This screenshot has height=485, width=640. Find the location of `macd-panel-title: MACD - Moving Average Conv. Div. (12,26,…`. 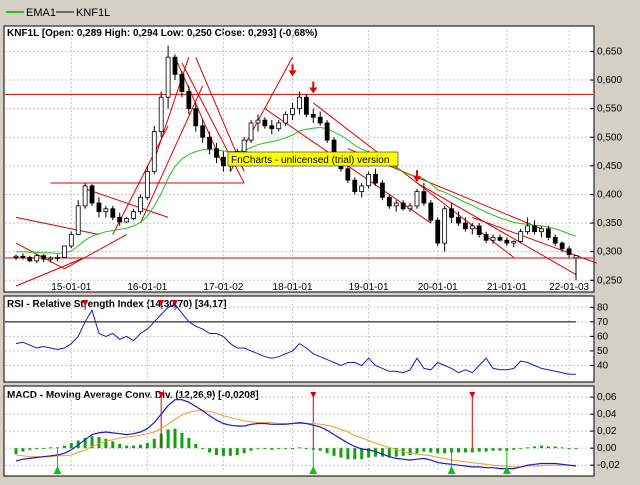

macd-panel-title: MACD - Moving Average Conv. Div. (12,26,… is located at coordinates (133, 395).